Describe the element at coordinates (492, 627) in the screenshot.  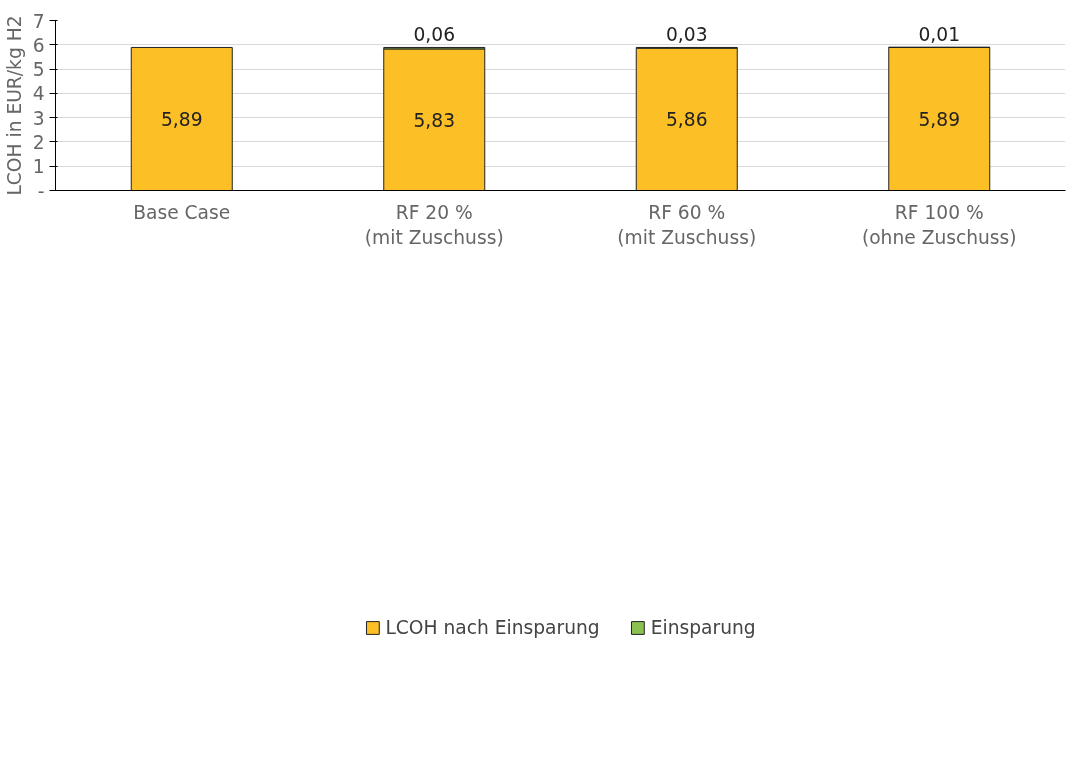
I see `legend-label: LCOH nach Einsparung` at that location.